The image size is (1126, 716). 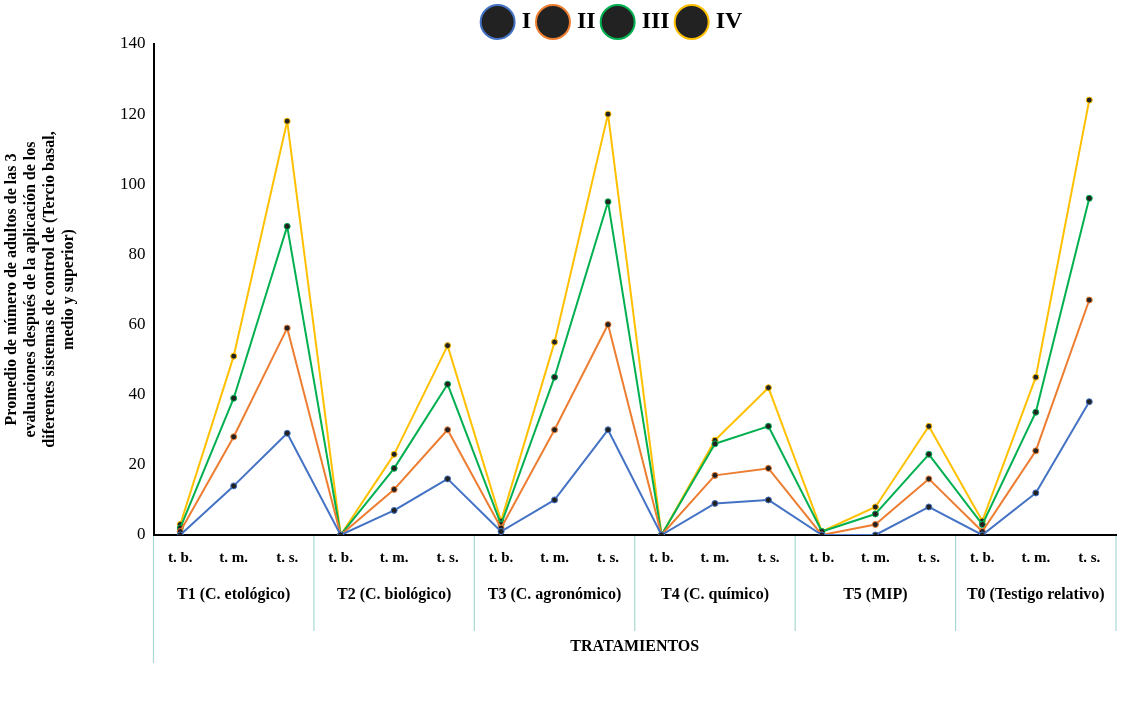 What do you see at coordinates (137, 324) in the screenshot?
I see `y-tick-label: 60` at bounding box center [137, 324].